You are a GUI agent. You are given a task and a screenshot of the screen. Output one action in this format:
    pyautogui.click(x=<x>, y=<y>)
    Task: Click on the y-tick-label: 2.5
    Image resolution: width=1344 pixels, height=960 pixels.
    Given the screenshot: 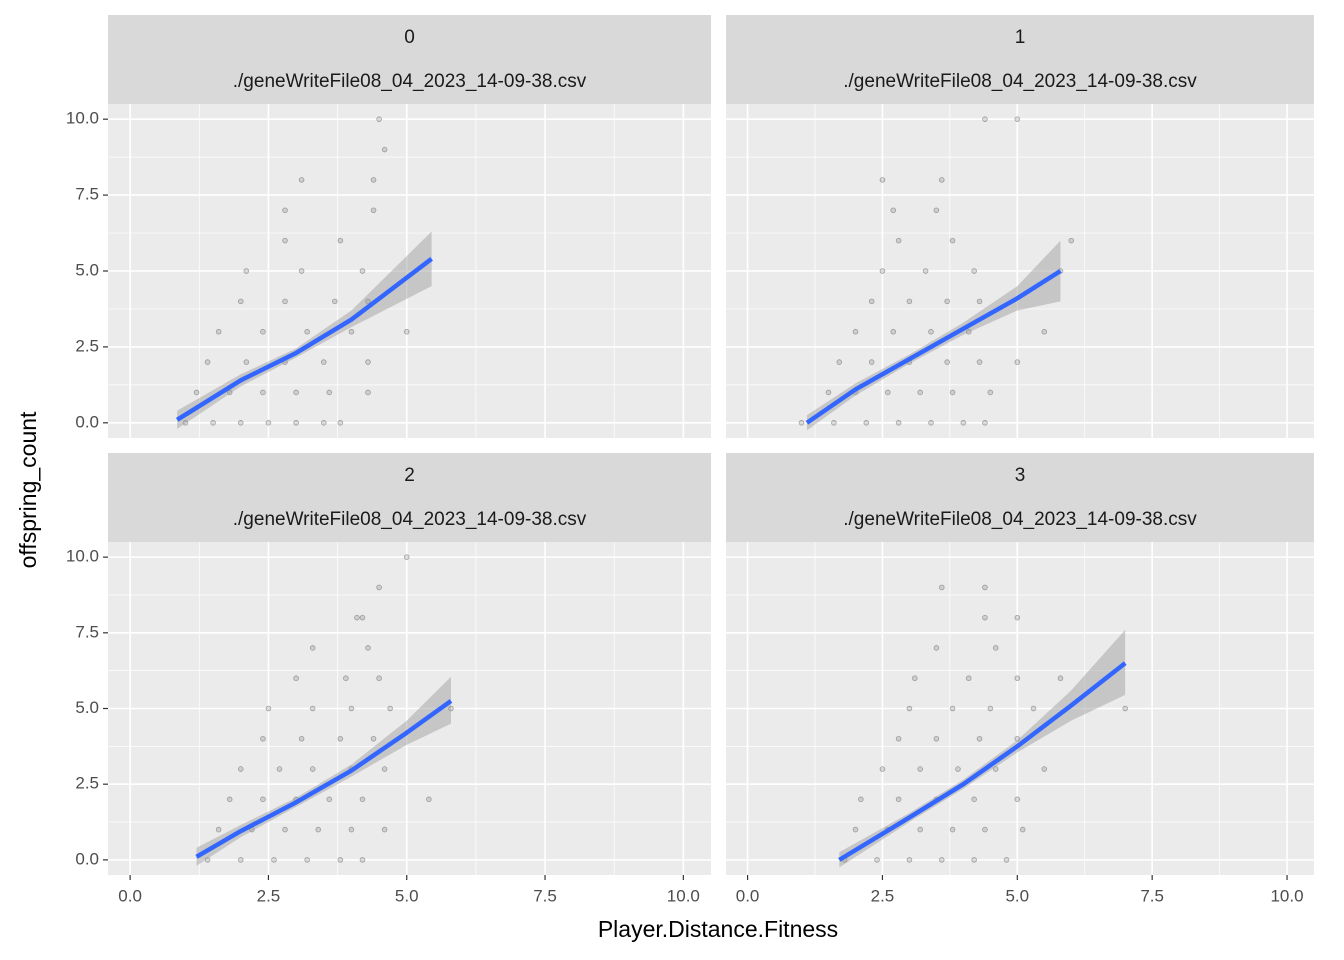 What is the action you would take?
    pyautogui.click(x=87, y=783)
    